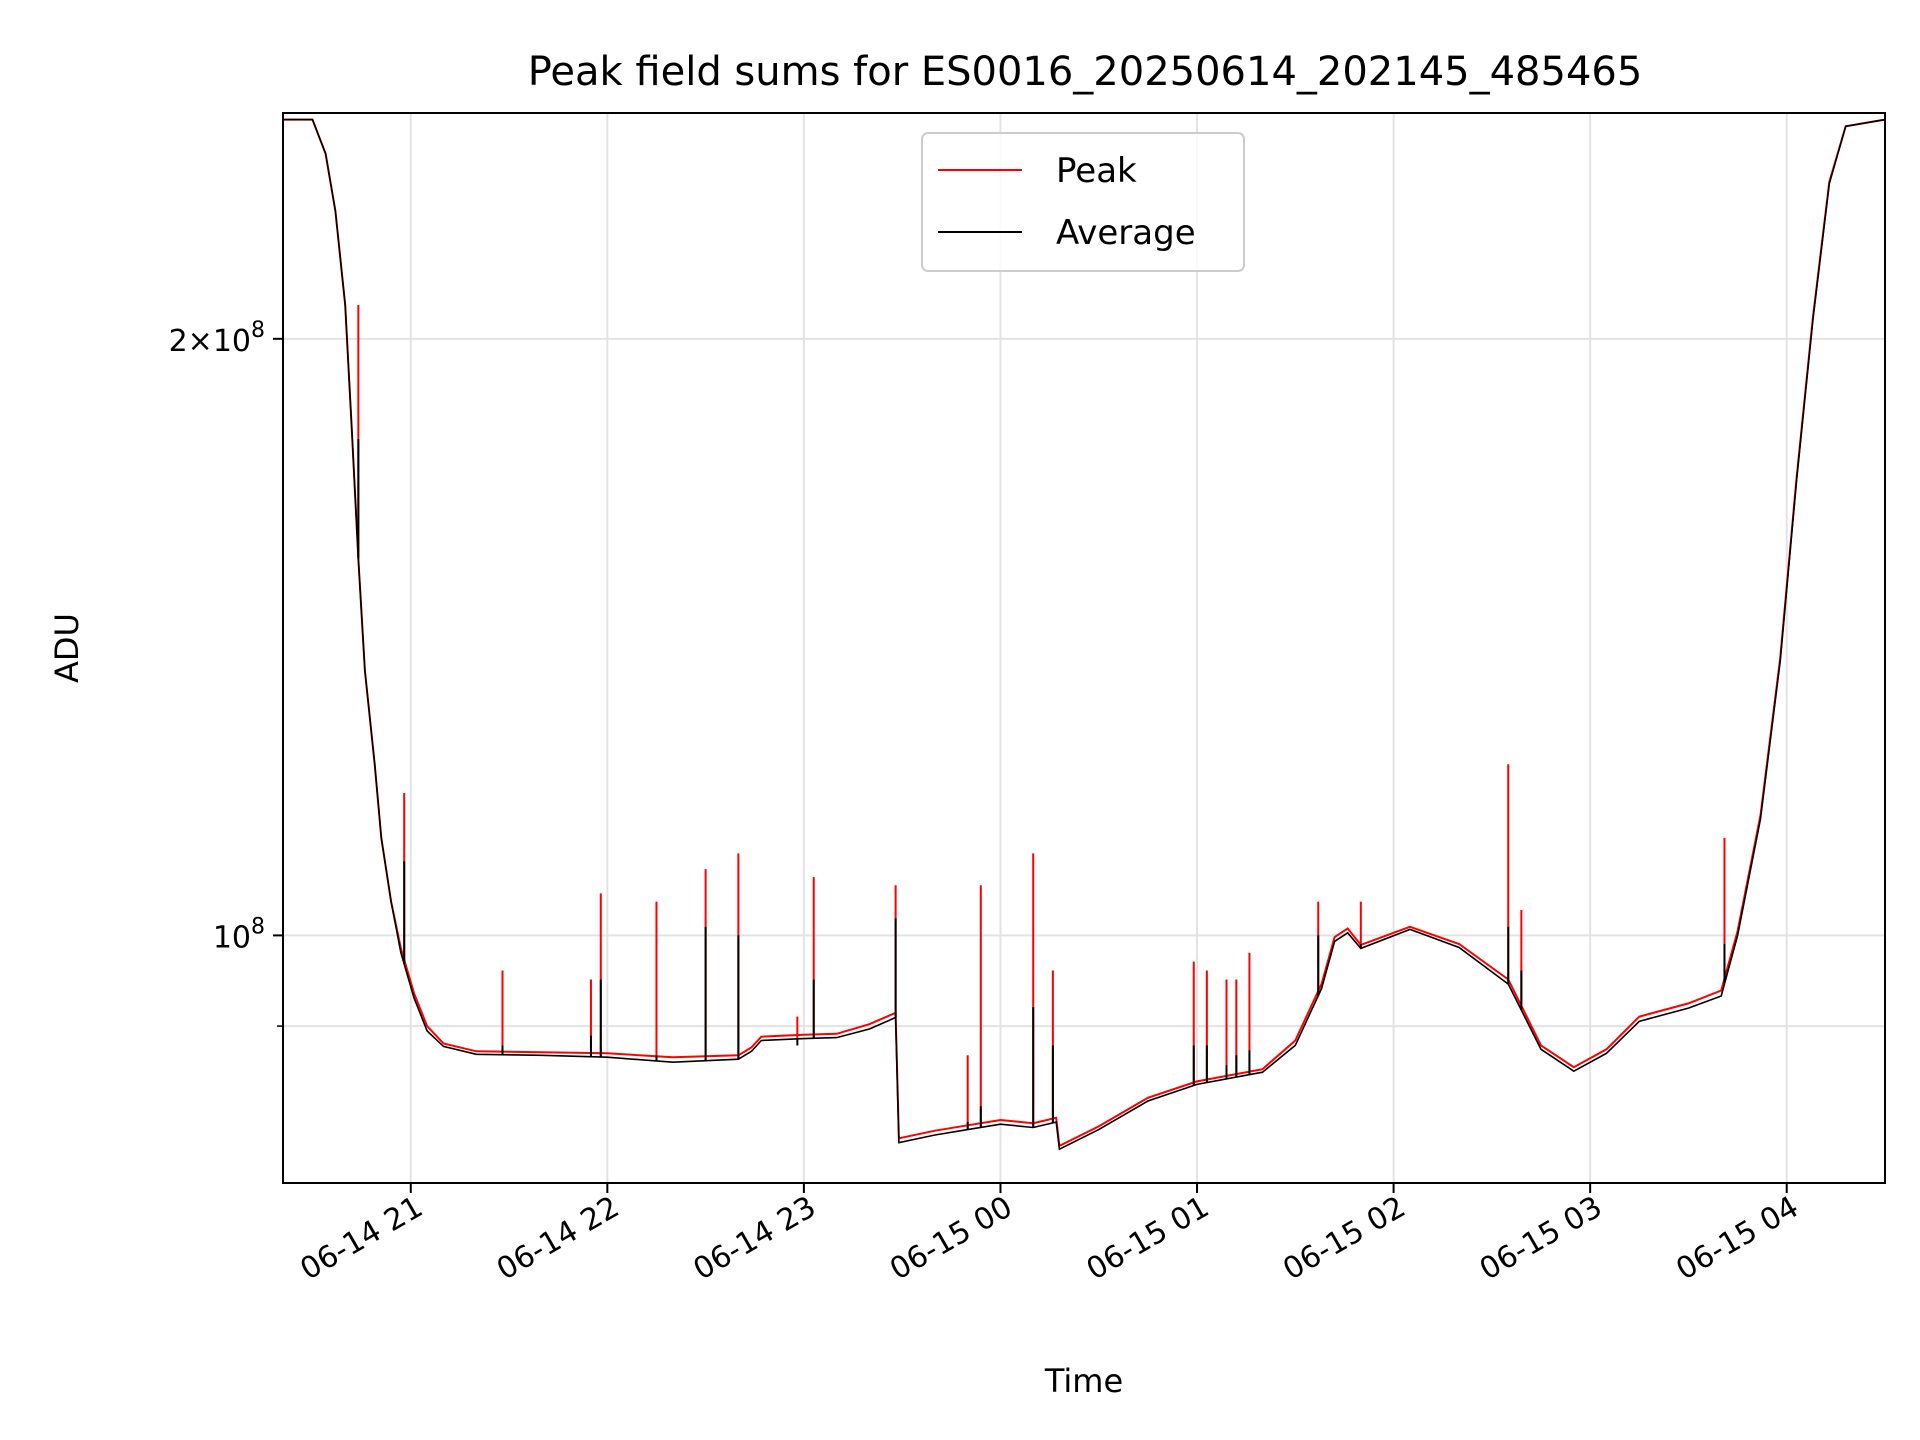 The width and height of the screenshot is (1920, 1440). What do you see at coordinates (217, 338) in the screenshot?
I see `y-tick-label: 2×108` at bounding box center [217, 338].